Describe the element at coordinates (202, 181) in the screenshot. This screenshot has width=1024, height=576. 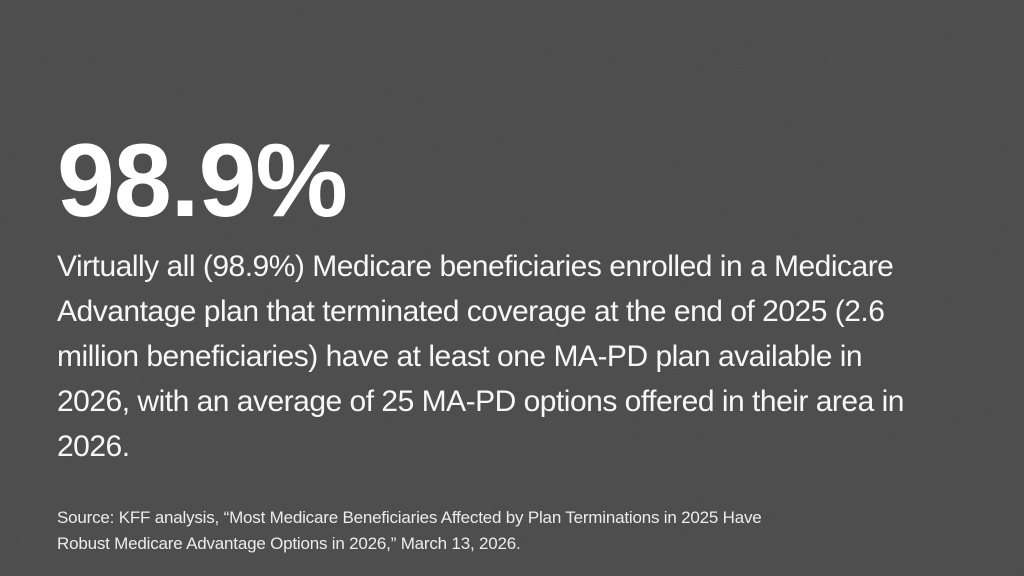
I see `stat-value: 98.9%` at that location.